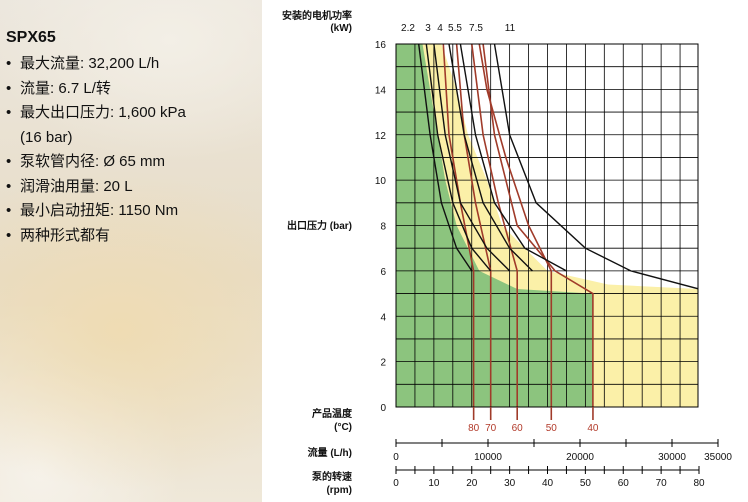 Image resolution: width=748 pixels, height=502 pixels. What do you see at coordinates (341, 28) in the screenshot?
I see `power-axis-unit: (kW)` at bounding box center [341, 28].